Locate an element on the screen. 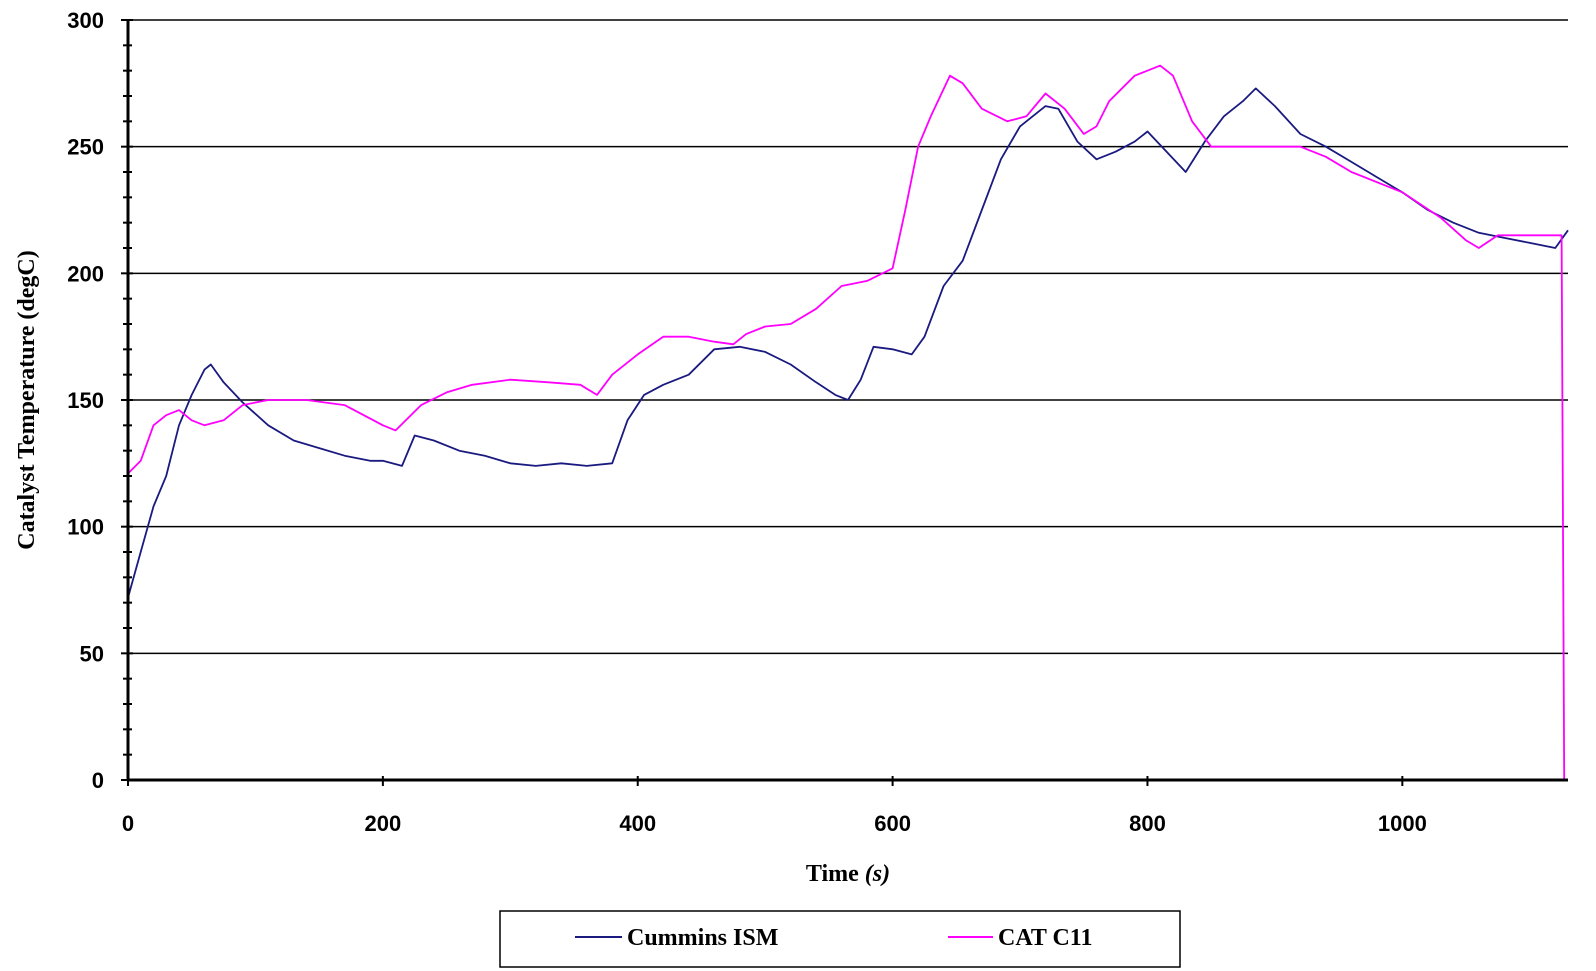  y-axis-title: Catalyst Temperature (degC) is located at coordinates (27, 400).